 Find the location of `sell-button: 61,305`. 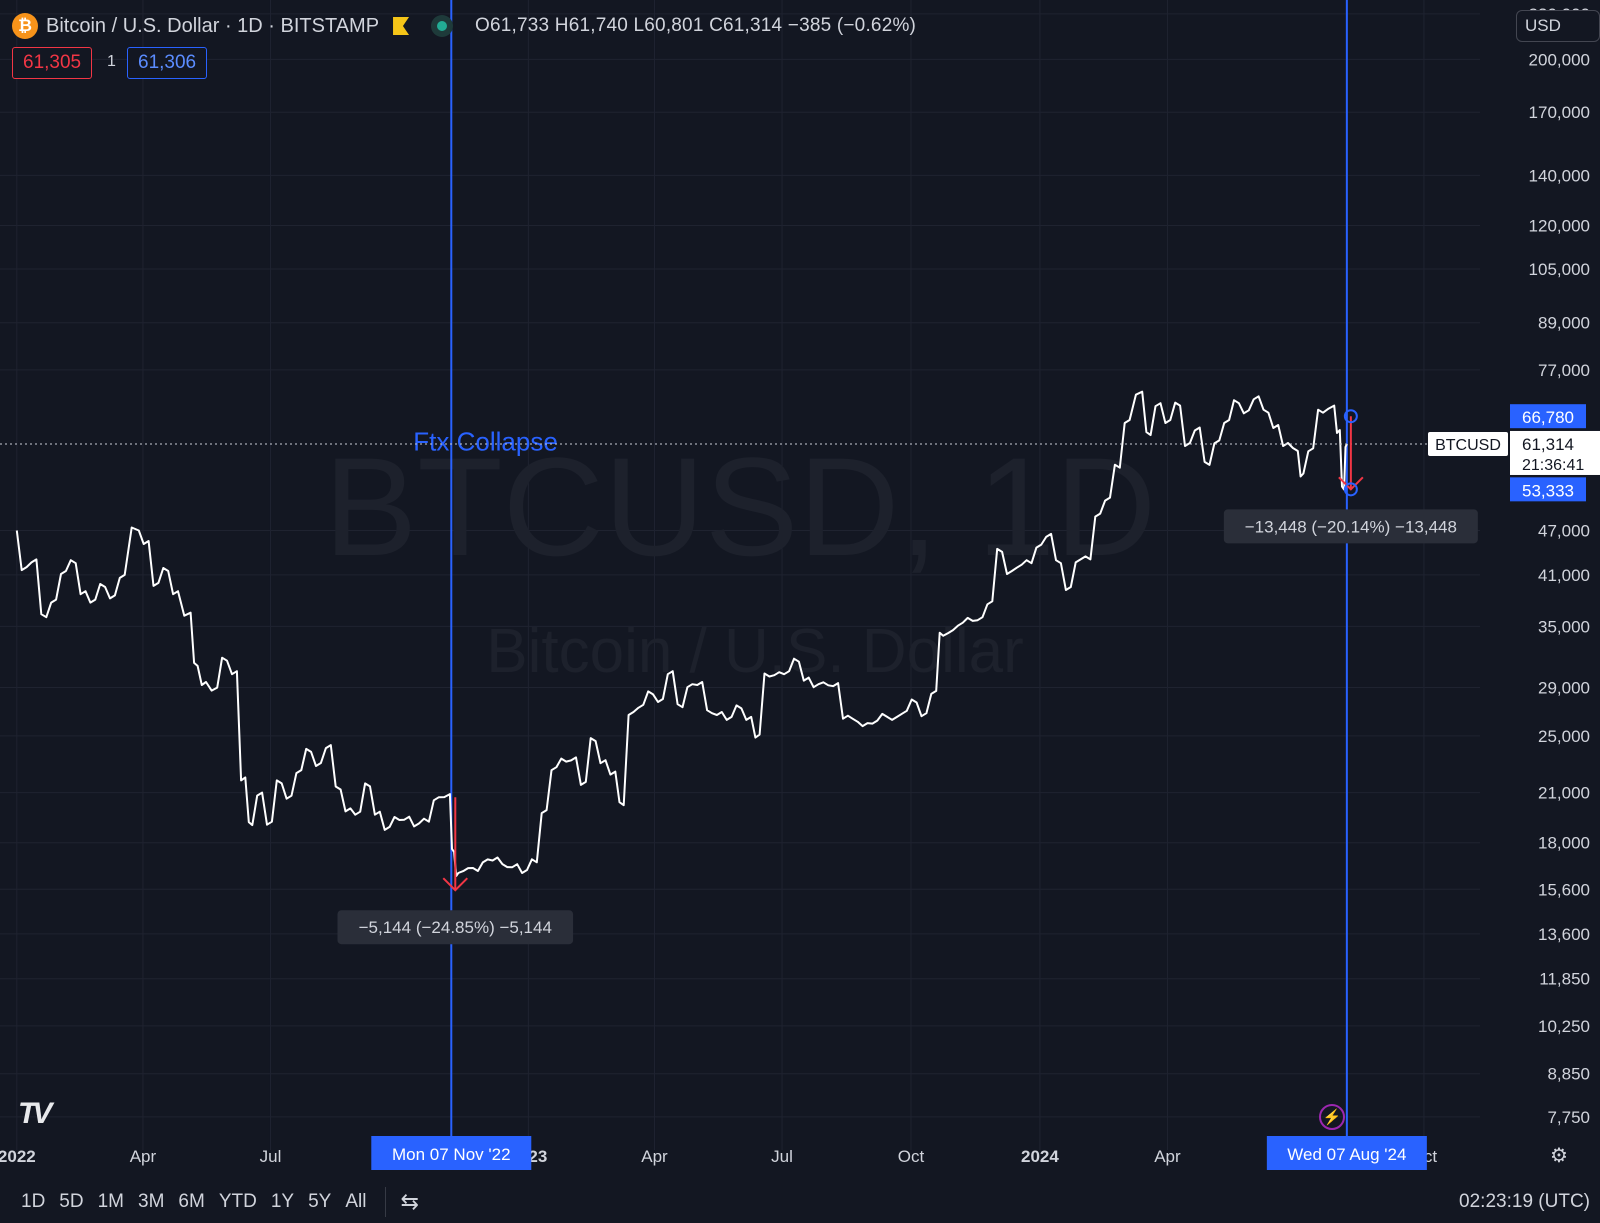

sell-button: 61,305 is located at coordinates (52, 63).